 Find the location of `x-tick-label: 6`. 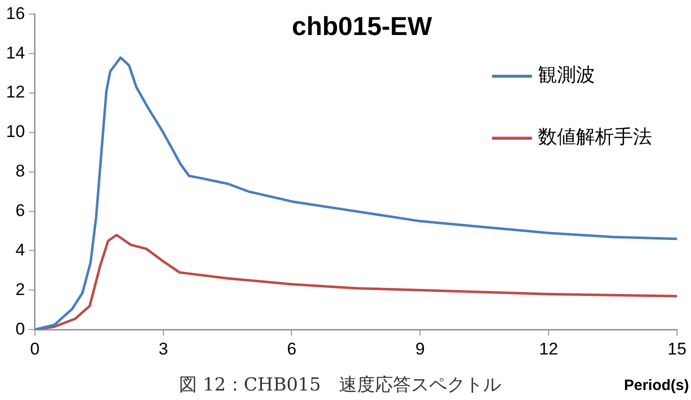

x-tick-label: 6 is located at coordinates (291, 348).